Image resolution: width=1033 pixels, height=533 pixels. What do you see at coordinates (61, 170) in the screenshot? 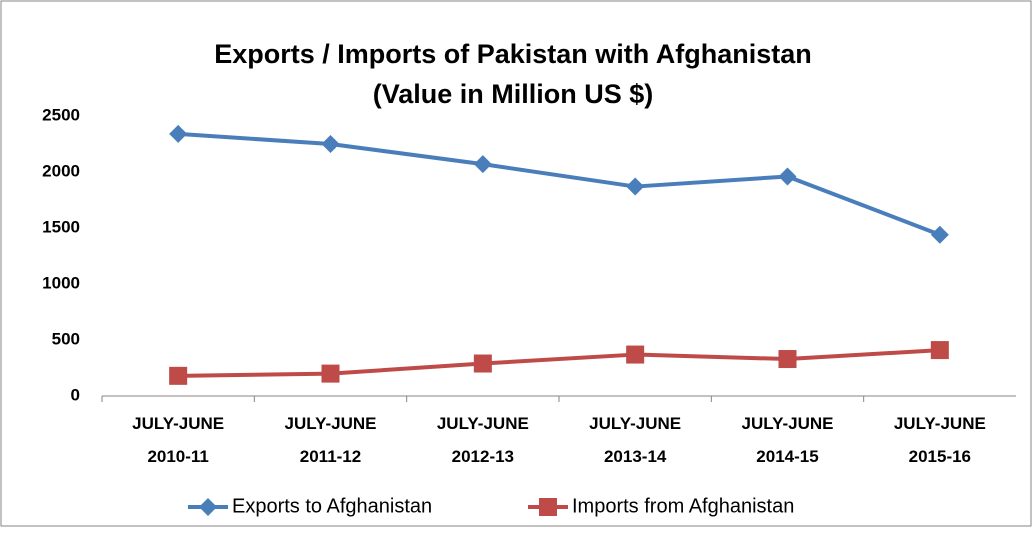
I see `y-tick-label: 2000` at bounding box center [61, 170].